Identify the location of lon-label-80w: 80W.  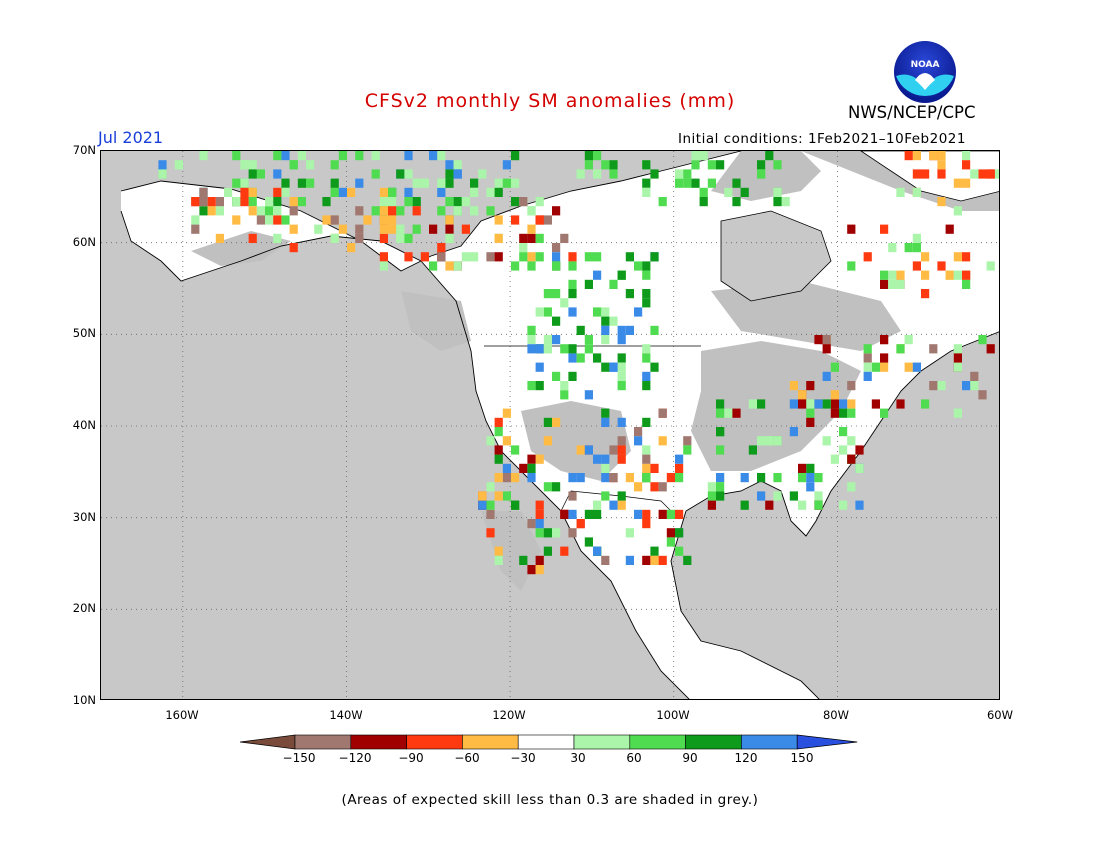
(835, 715).